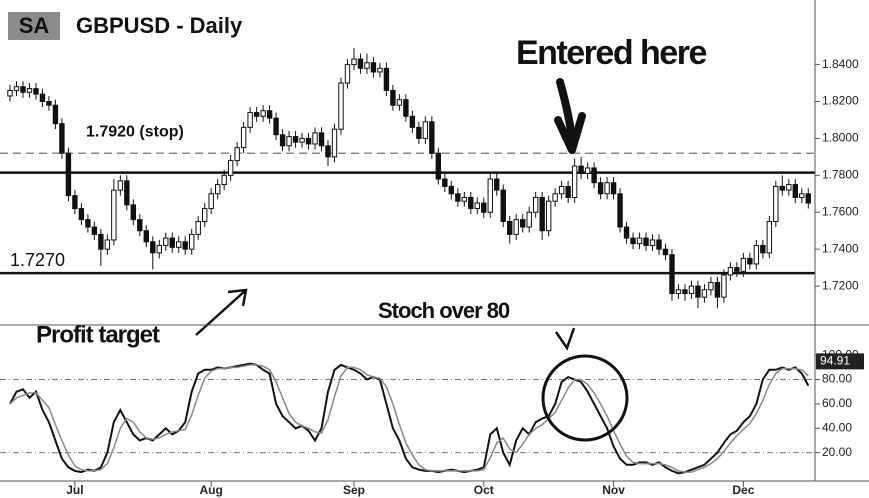 The height and width of the screenshot is (498, 869). Describe the element at coordinates (159, 25) in the screenshot. I see `chart-title: GBPUSD - Daily` at that location.